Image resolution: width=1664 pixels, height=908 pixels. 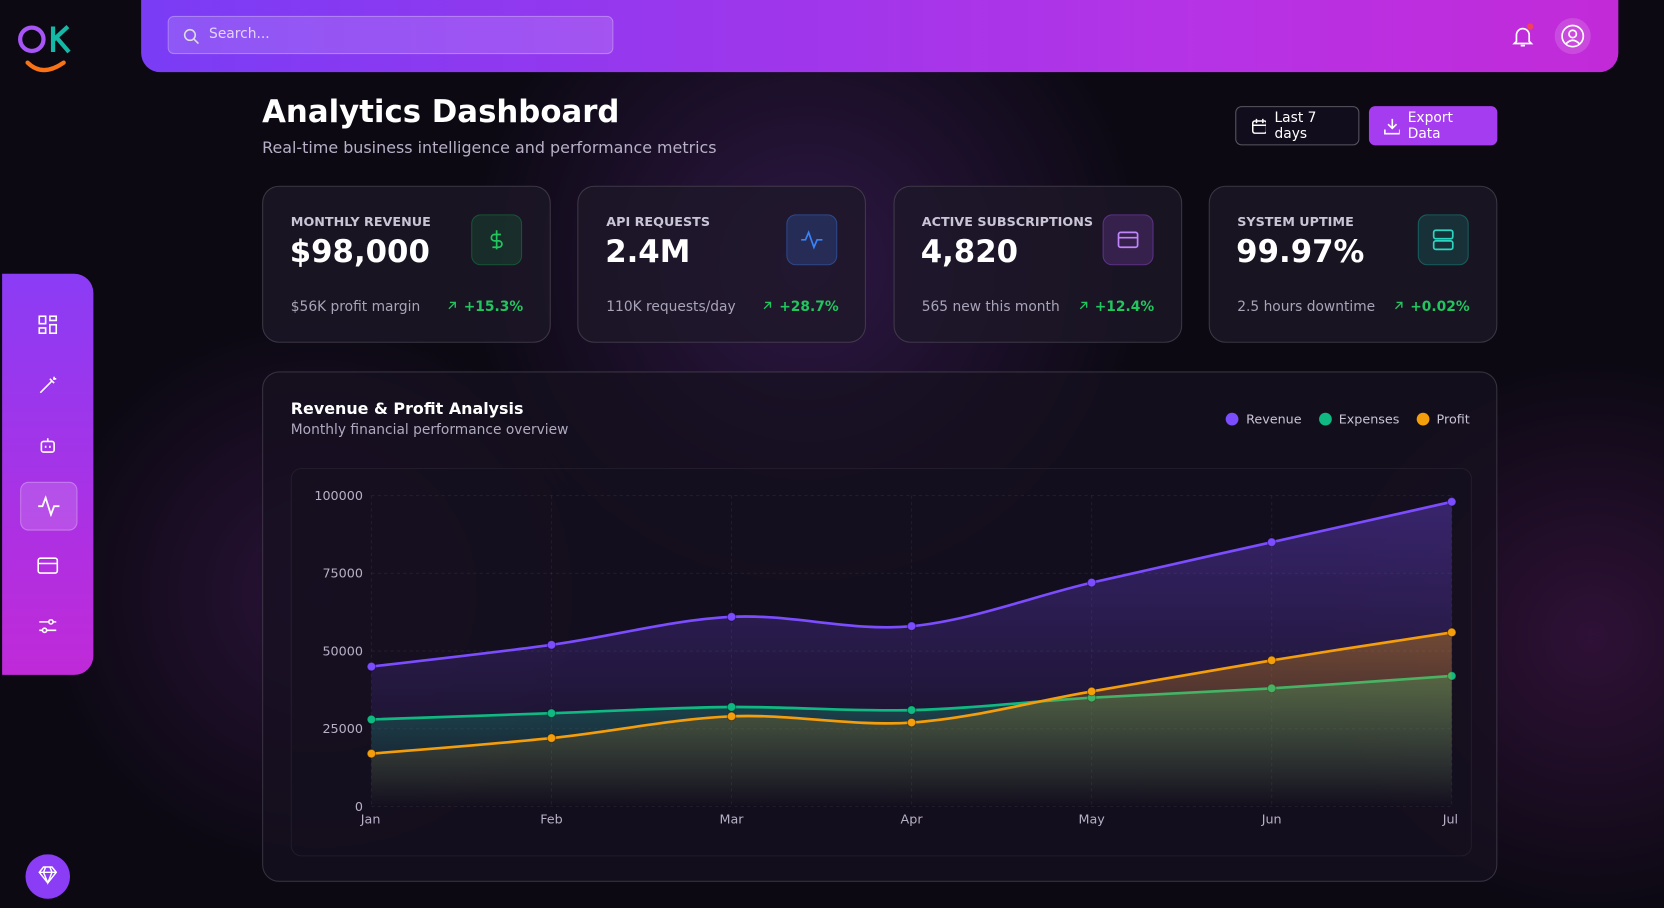 I want to click on export-button: Export Data, so click(x=1433, y=126).